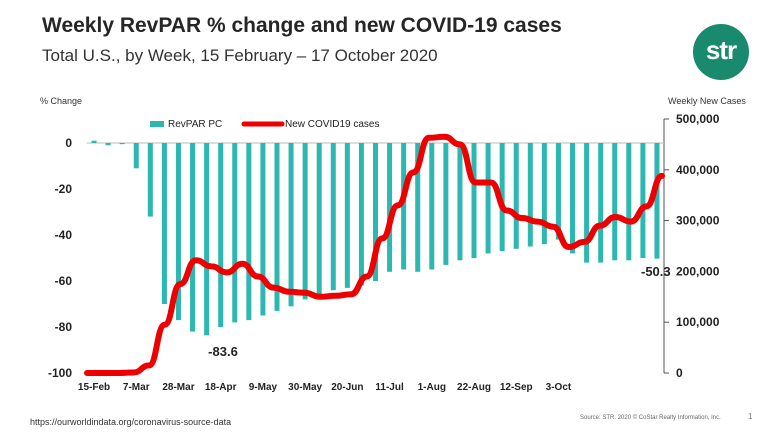  I want to click on x-tick-label: 22-Aug, so click(474, 387).